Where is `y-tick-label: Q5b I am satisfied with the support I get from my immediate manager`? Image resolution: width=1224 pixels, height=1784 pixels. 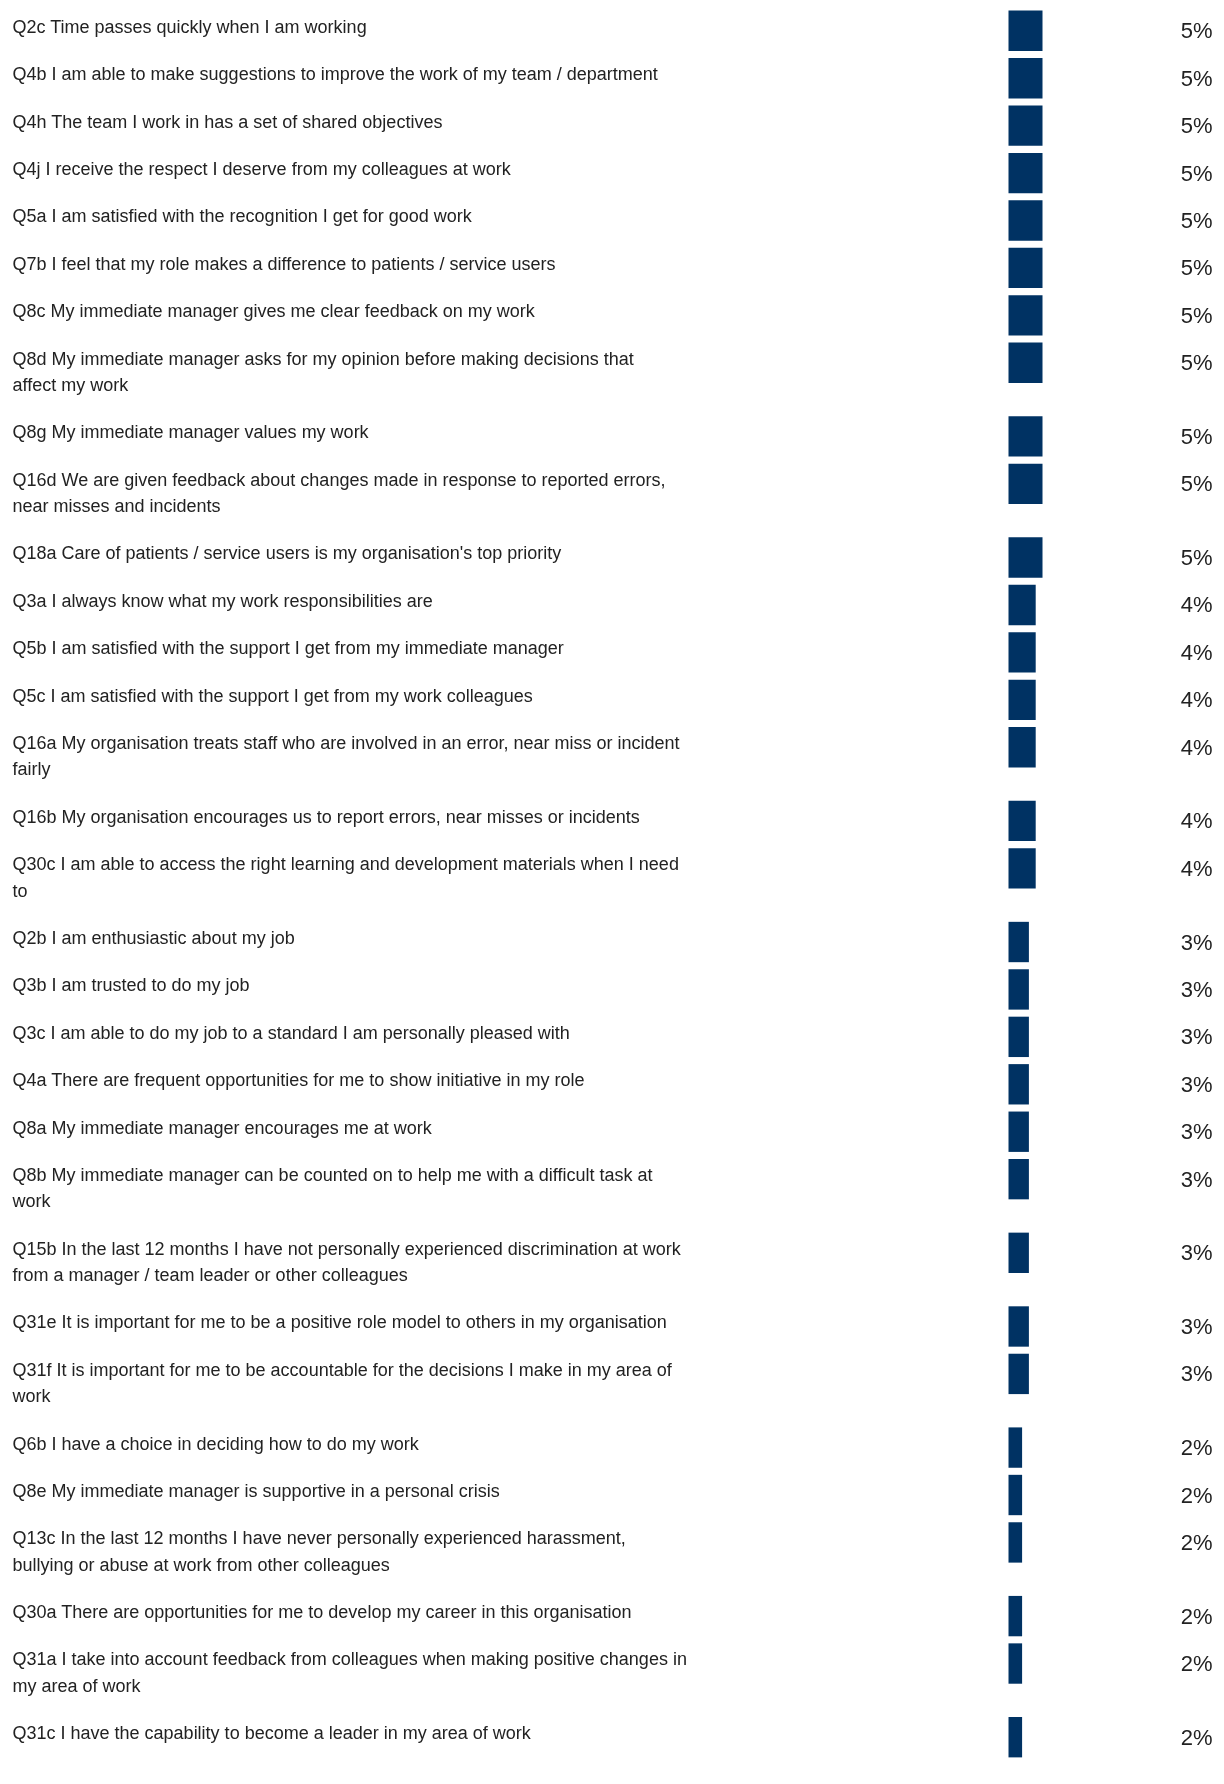
y-tick-label: Q5b I am satisfied with the support I get from my immediate manager is located at coordinates (288, 648).